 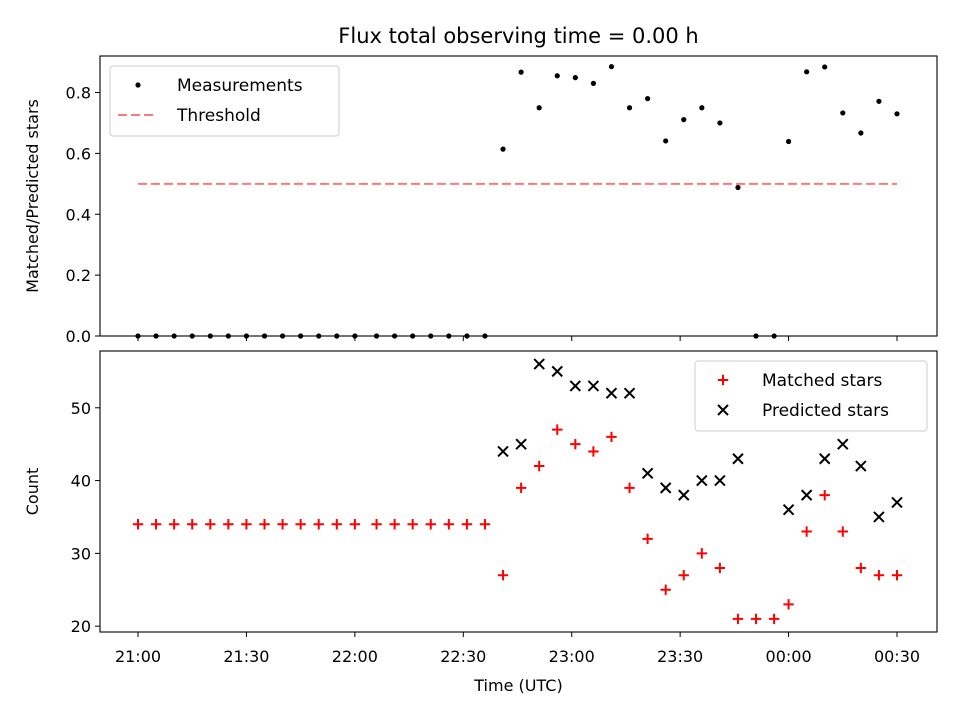 I want to click on y-tick-label: 0.0, so click(x=78, y=336).